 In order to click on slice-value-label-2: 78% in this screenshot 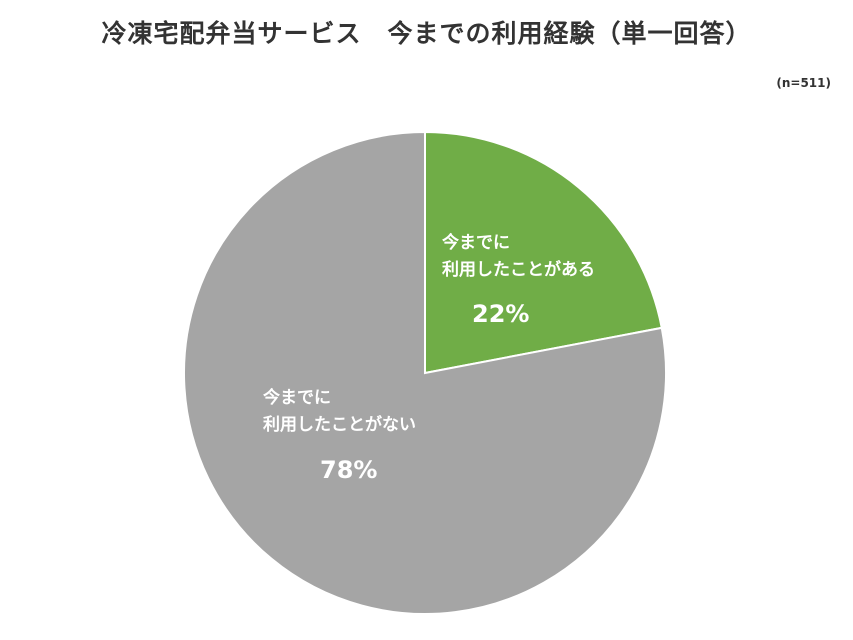, I will do `click(348, 470)`.